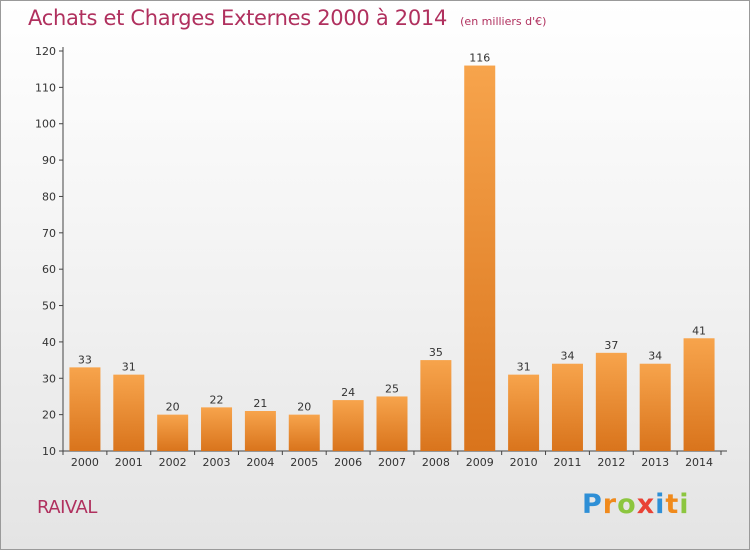 The width and height of the screenshot is (750, 551). I want to click on y-tick-label: 90, so click(49, 160).